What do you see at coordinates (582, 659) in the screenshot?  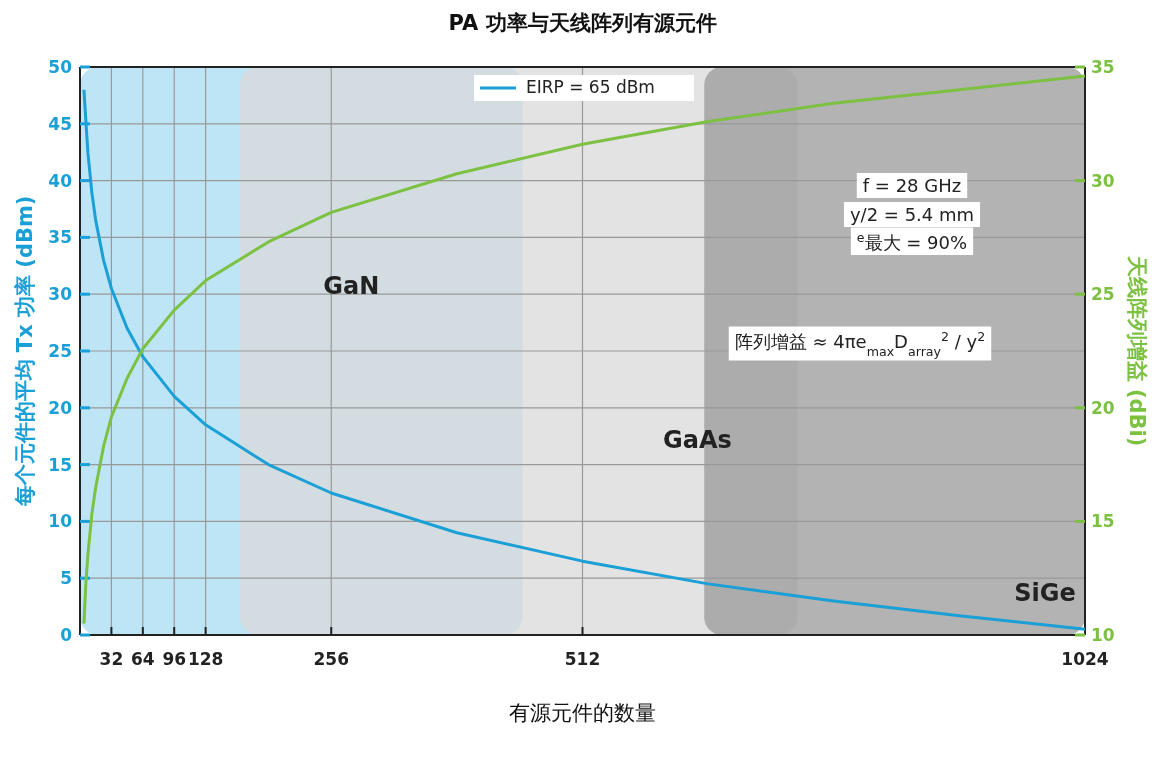 I see `x-tick-label: 512` at bounding box center [582, 659].